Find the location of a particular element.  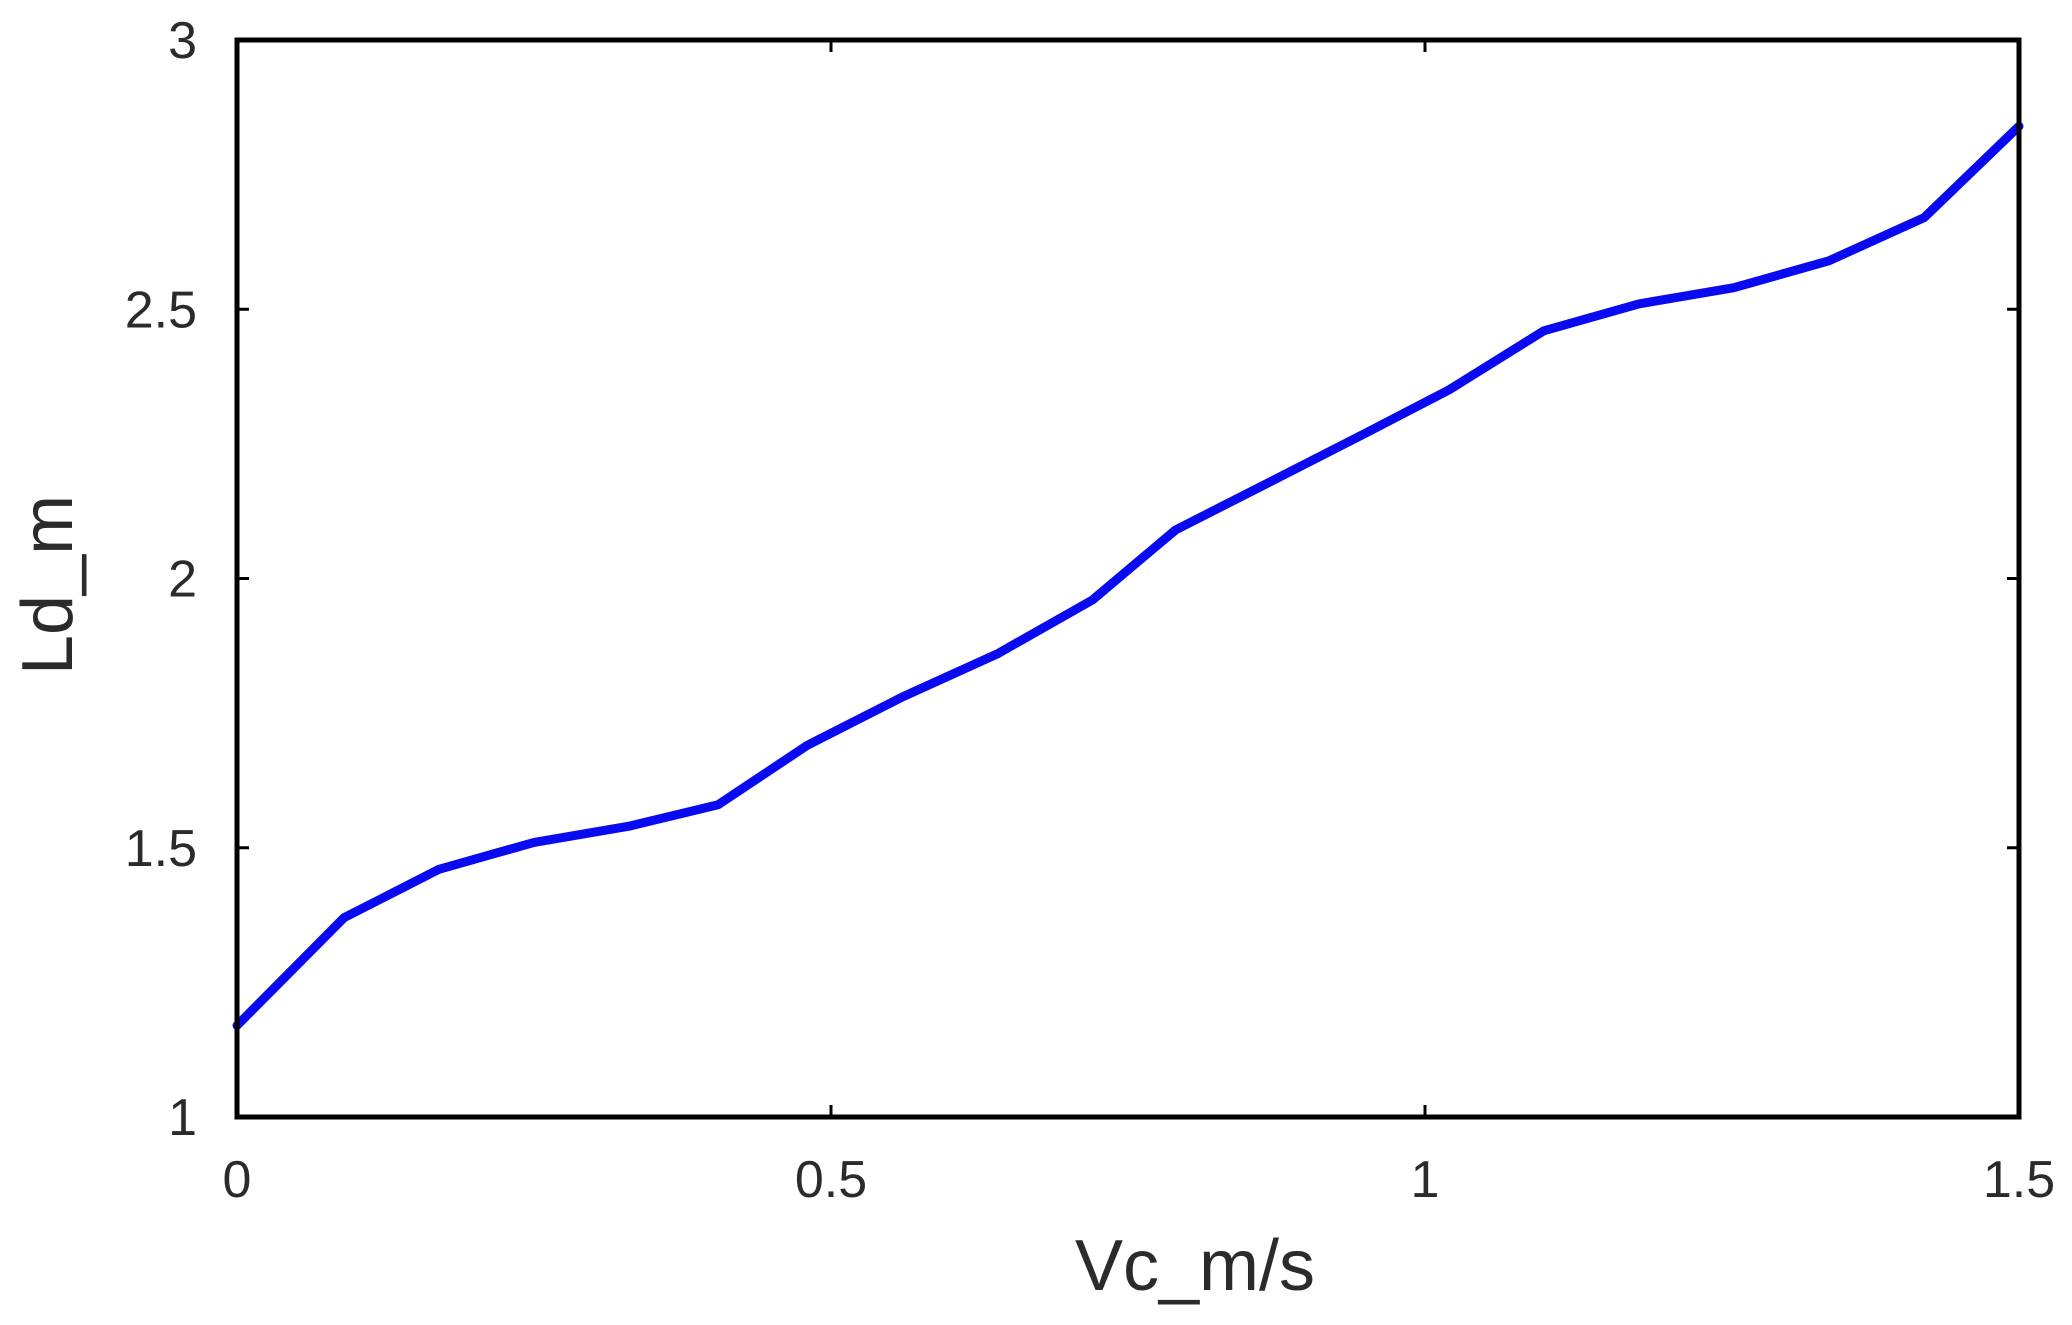

y-tick-label: 1 is located at coordinates (182, 1118).